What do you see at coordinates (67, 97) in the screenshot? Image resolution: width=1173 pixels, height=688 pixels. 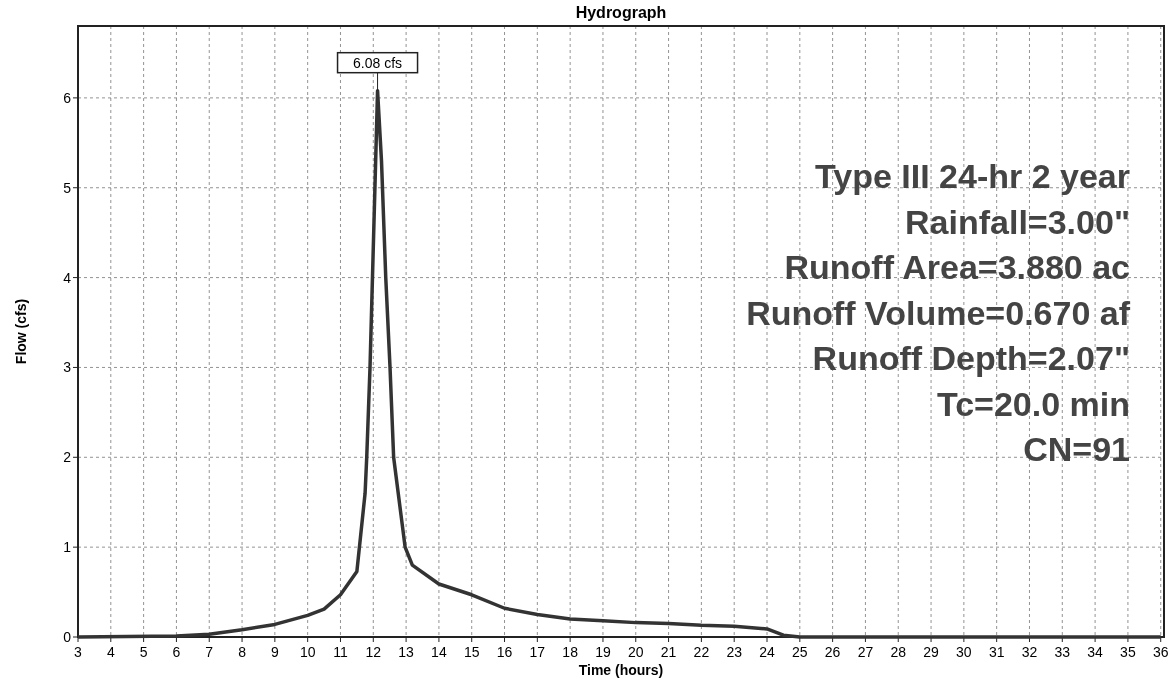 I see `y-tick-label: 6` at bounding box center [67, 97].